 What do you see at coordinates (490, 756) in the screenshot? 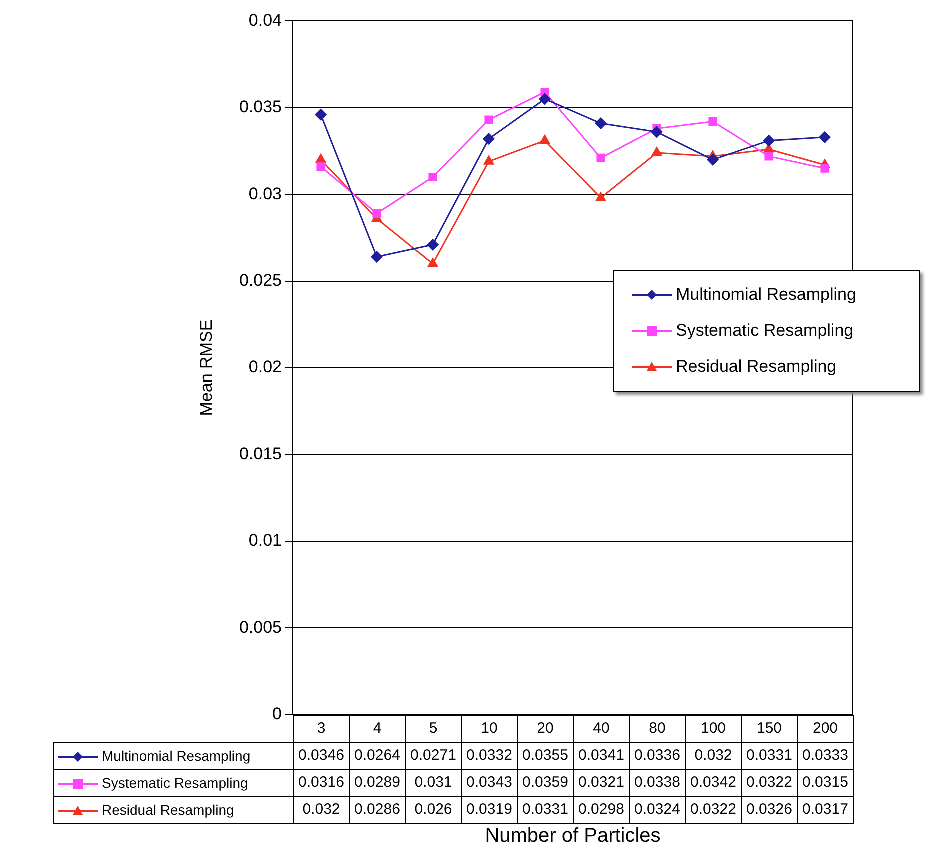
I see `data-label: 0.0332` at bounding box center [490, 756].